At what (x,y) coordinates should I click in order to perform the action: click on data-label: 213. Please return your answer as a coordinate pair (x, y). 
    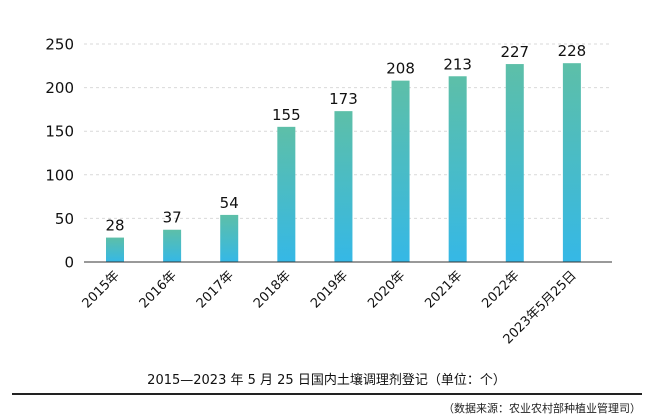
    Looking at the image, I should click on (457, 64).